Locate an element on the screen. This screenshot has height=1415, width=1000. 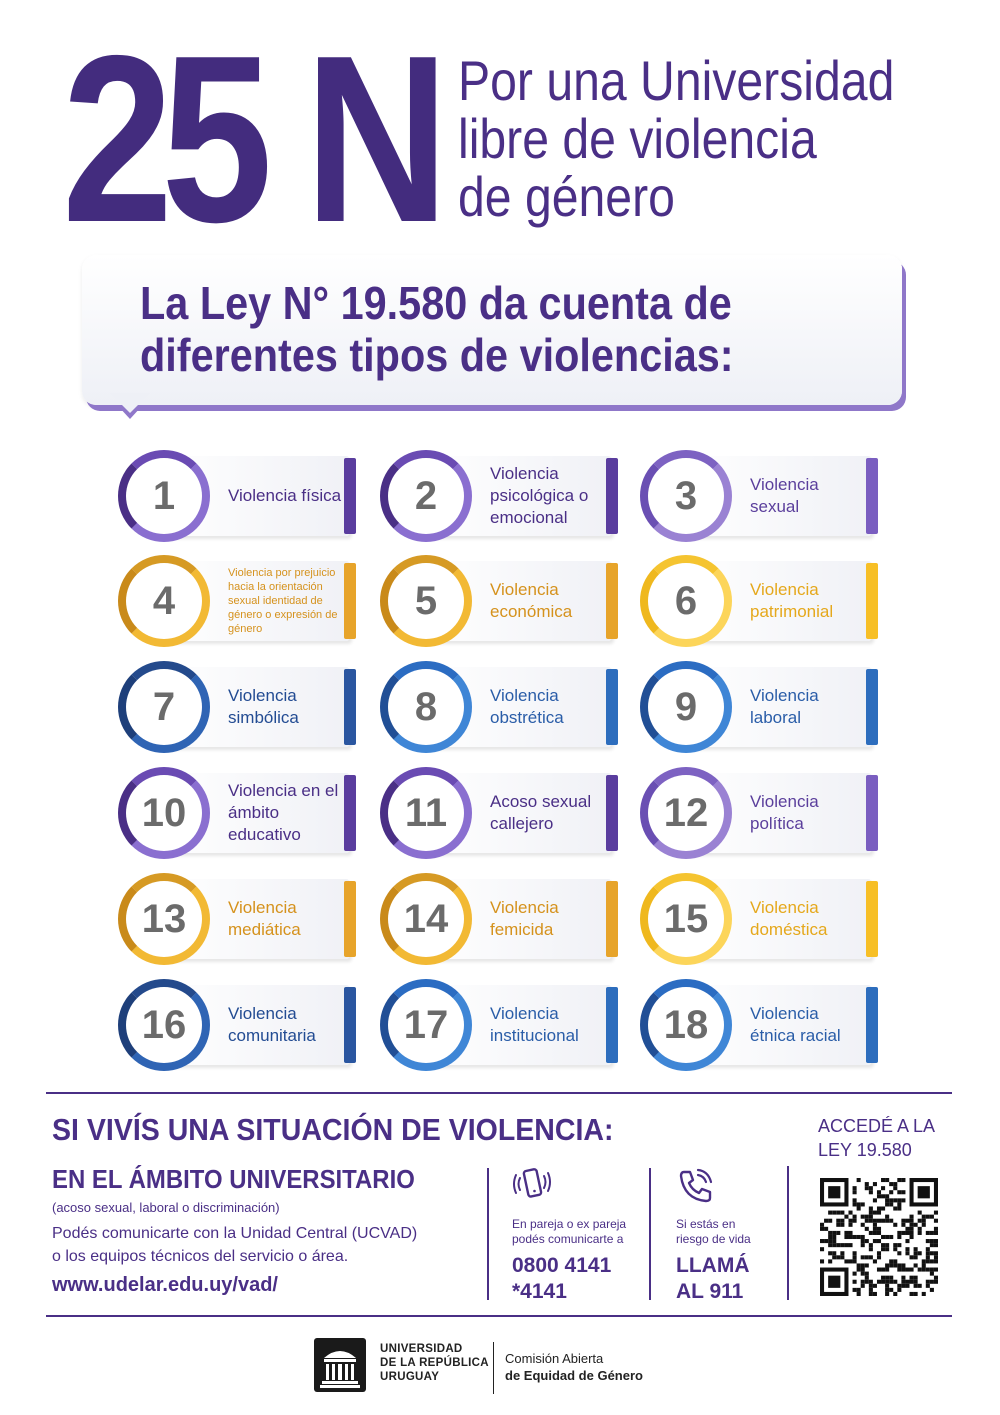
violence-type-card: 18 Violencia étnica racial is located at coordinates (759, 1024).